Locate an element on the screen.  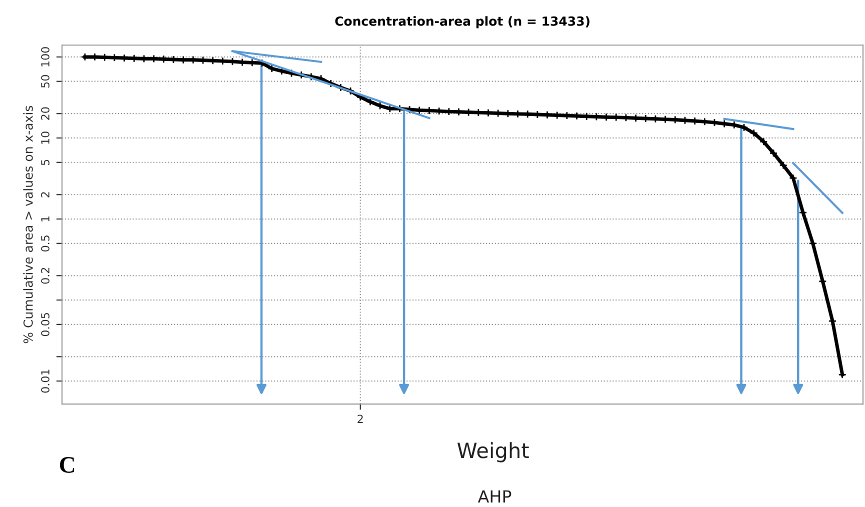
y-axis-title: % Cumulative area > values on x-axis is located at coordinates (28, 225).